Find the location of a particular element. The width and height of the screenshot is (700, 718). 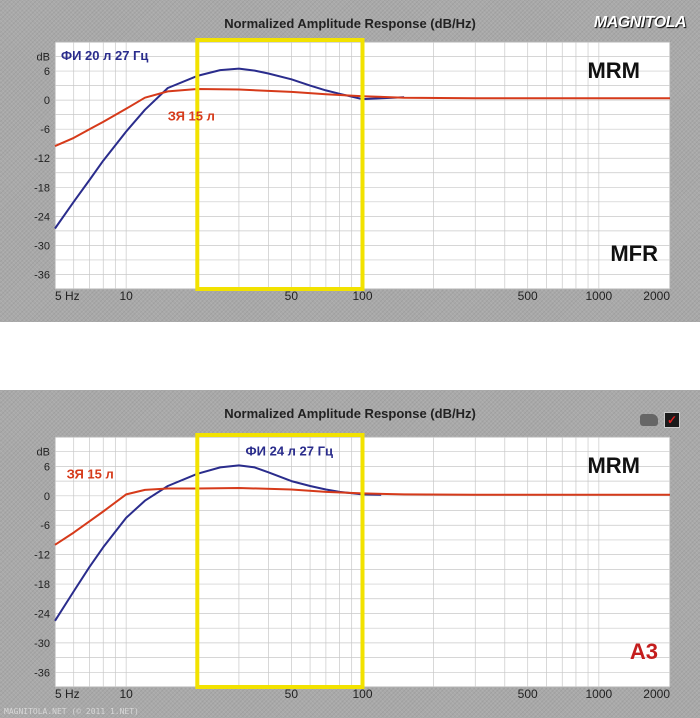

watermark: MAGNITOLA.NET (© 2011 1.NET) is located at coordinates (71, 711).